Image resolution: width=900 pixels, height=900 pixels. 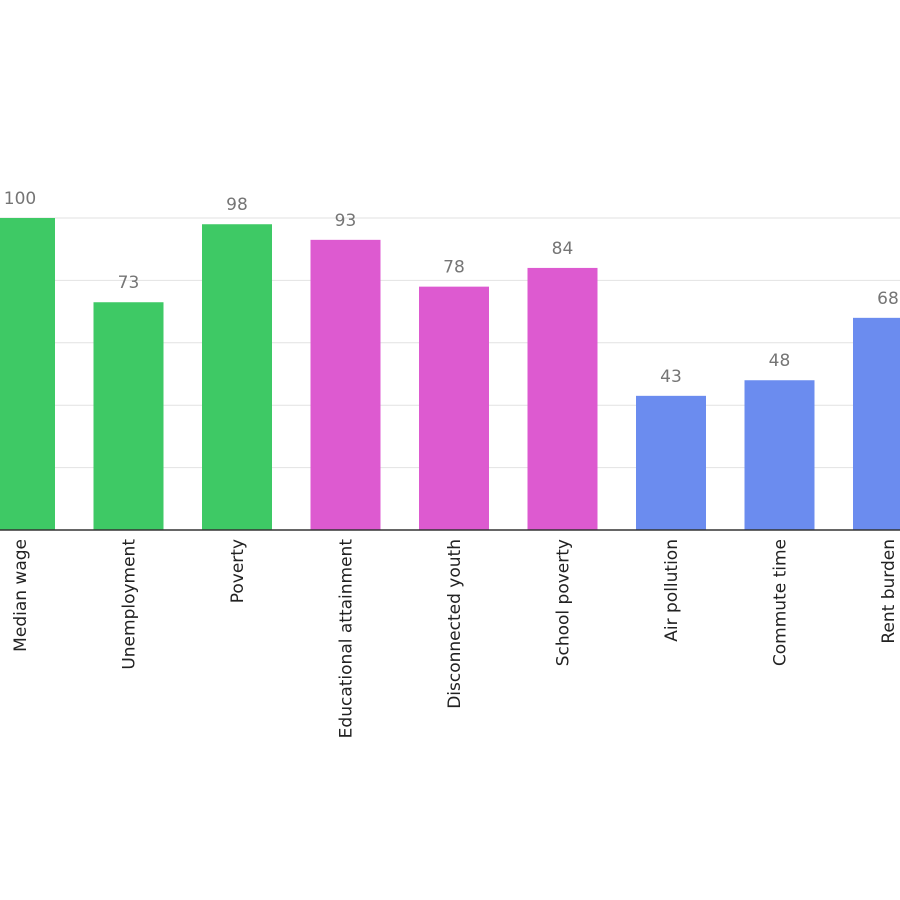 I want to click on data-label: 68, so click(x=888, y=299).